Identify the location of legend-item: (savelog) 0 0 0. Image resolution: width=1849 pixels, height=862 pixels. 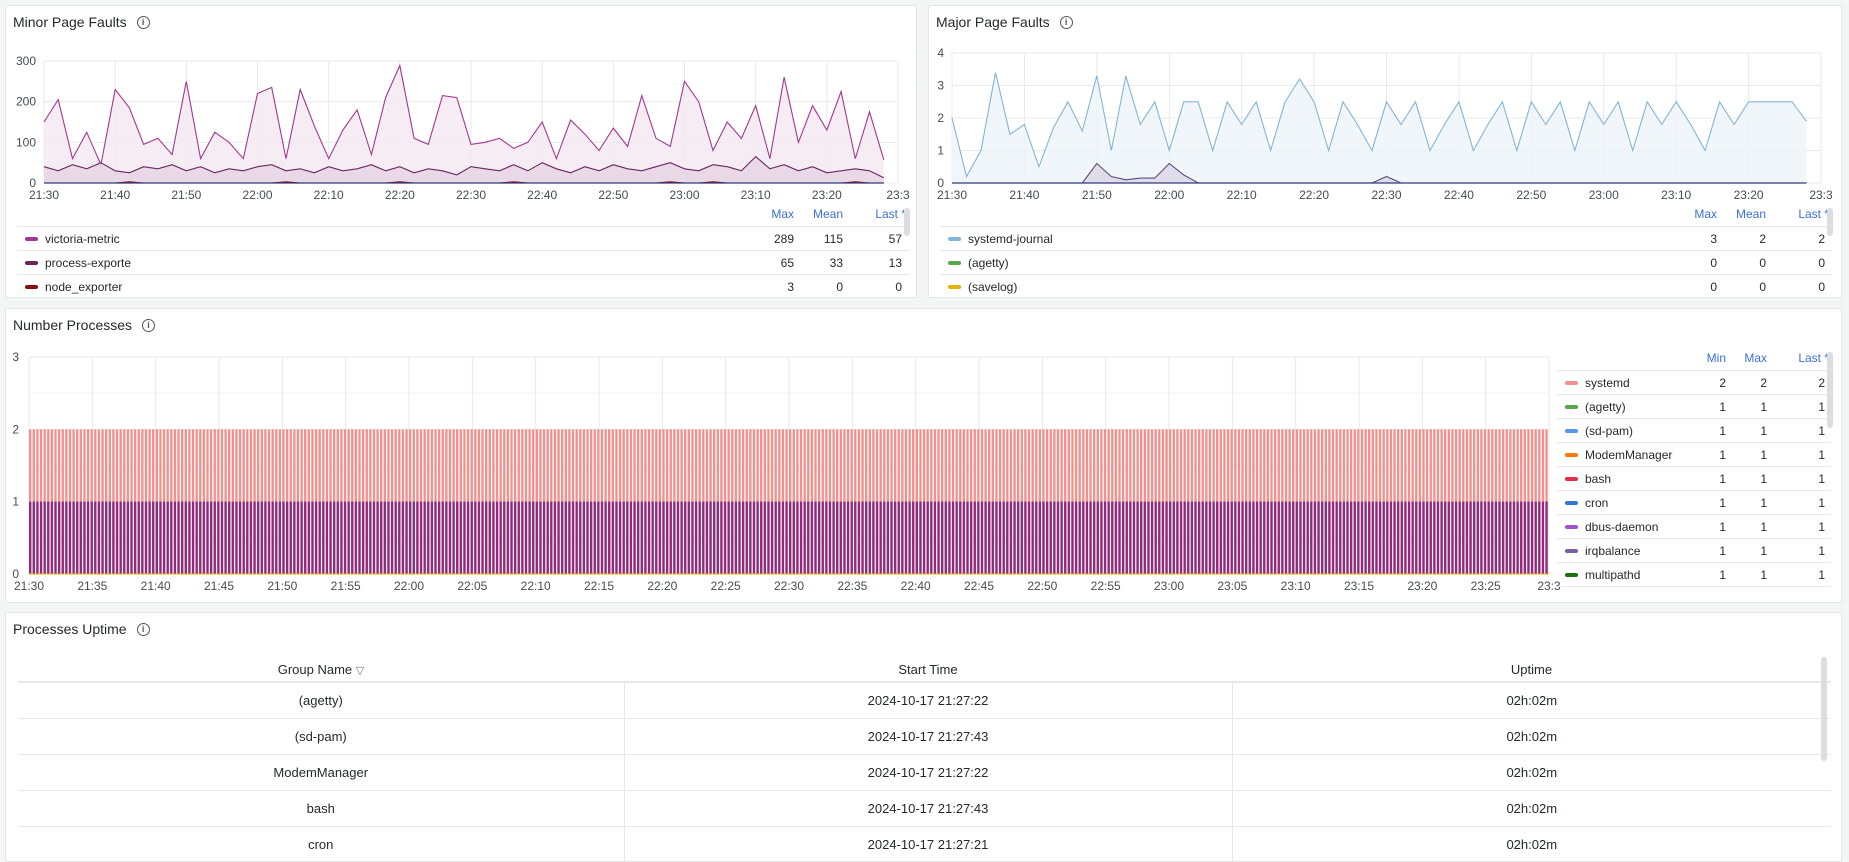
(1386, 285).